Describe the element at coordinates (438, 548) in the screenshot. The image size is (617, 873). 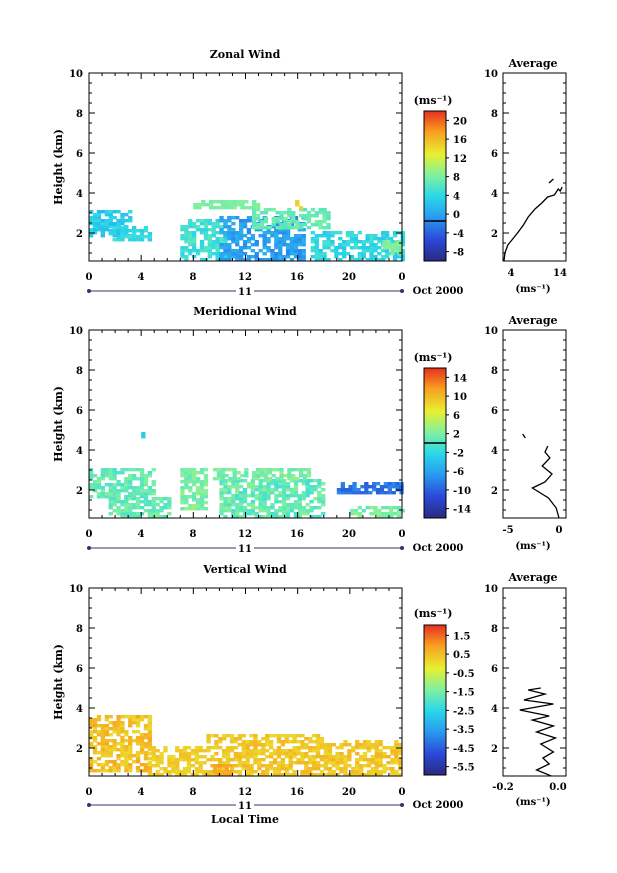
I see `meridional-date-label: Oct 2000` at that location.